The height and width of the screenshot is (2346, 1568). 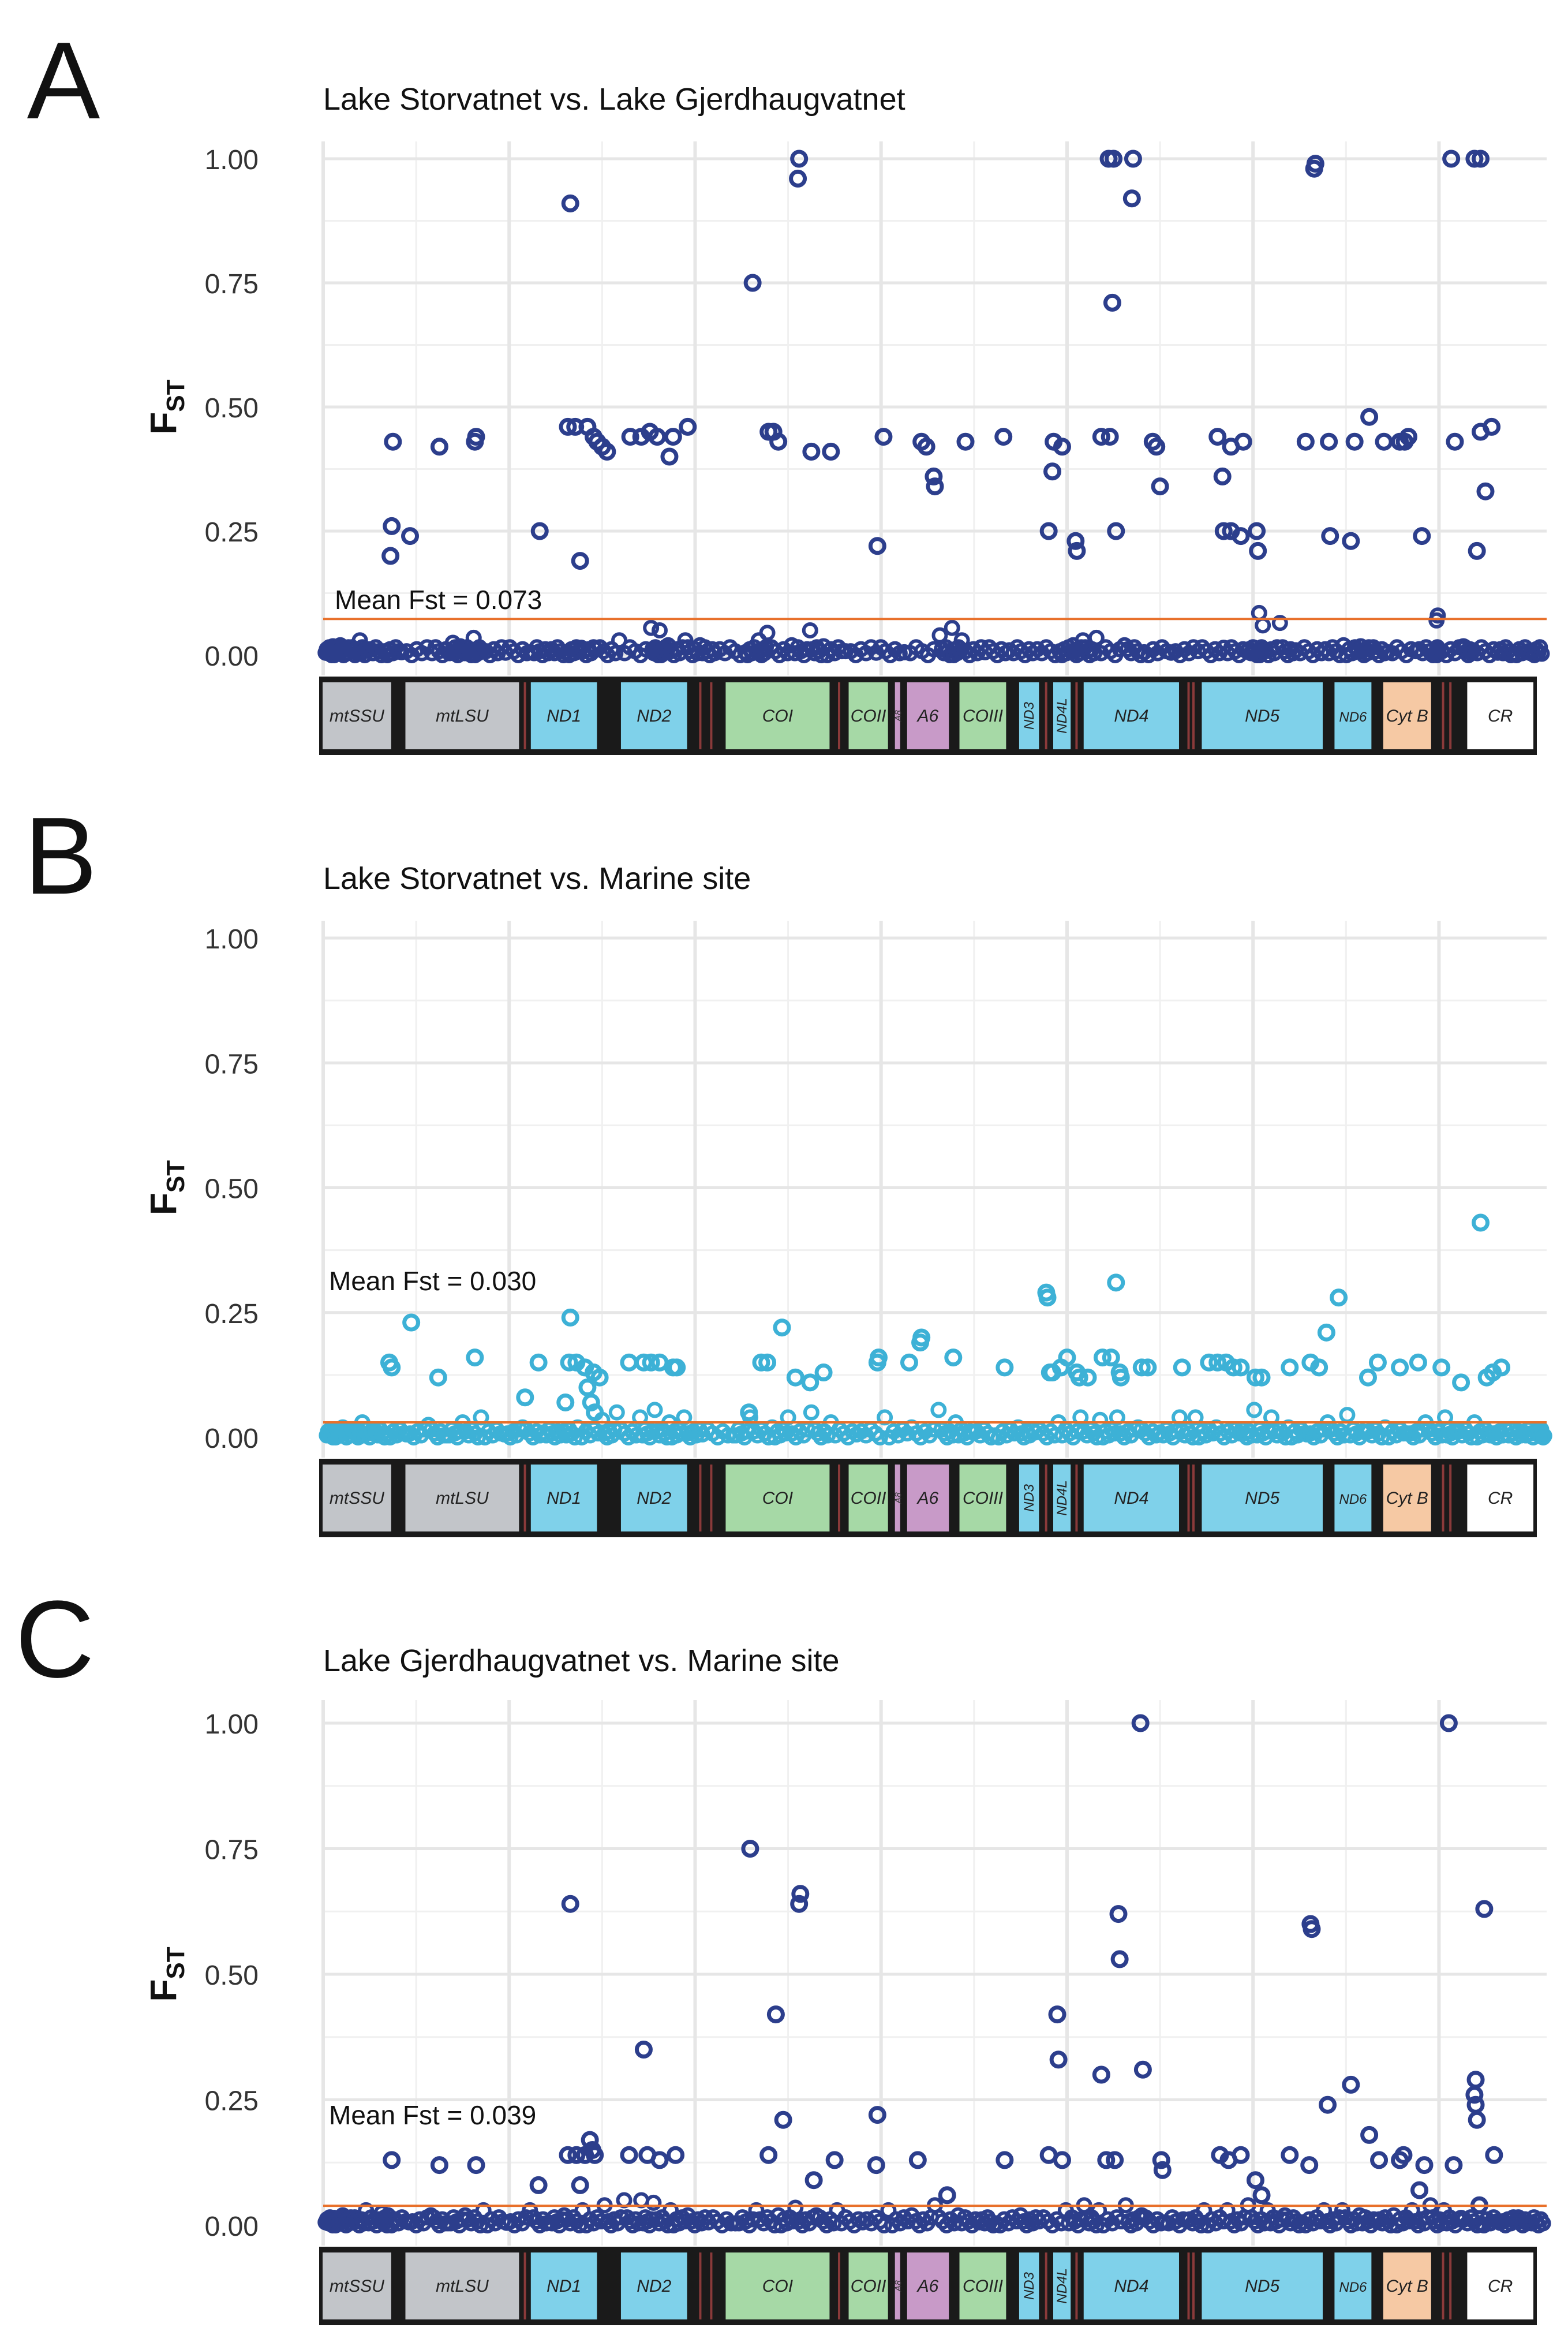 I want to click on y-tick-label: 0.75, so click(x=232, y=284).